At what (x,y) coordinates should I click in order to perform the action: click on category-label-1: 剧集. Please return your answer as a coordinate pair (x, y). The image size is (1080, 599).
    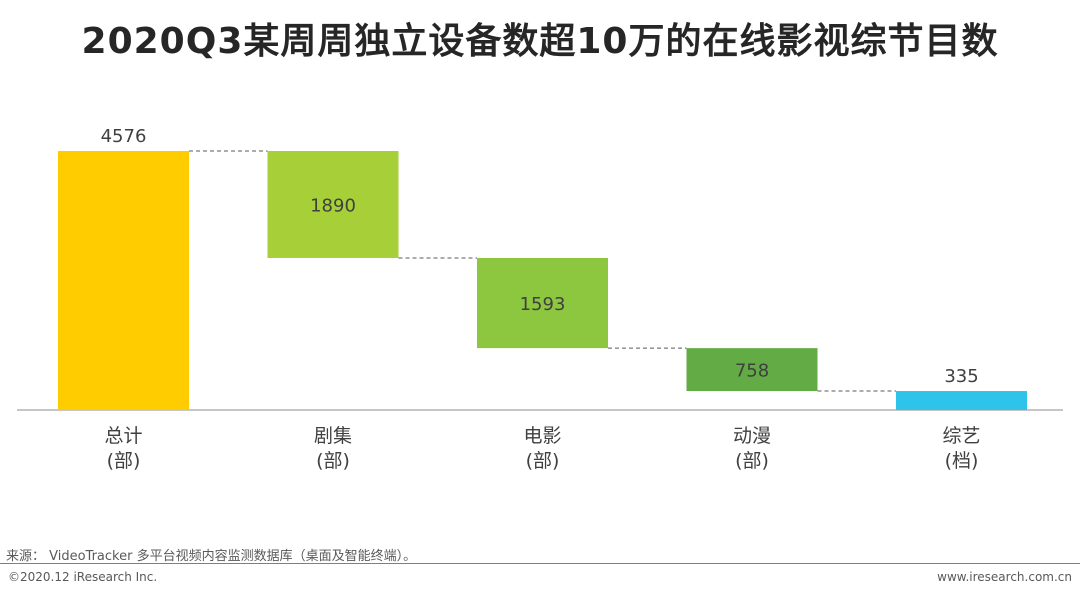
    Looking at the image, I should click on (333, 436).